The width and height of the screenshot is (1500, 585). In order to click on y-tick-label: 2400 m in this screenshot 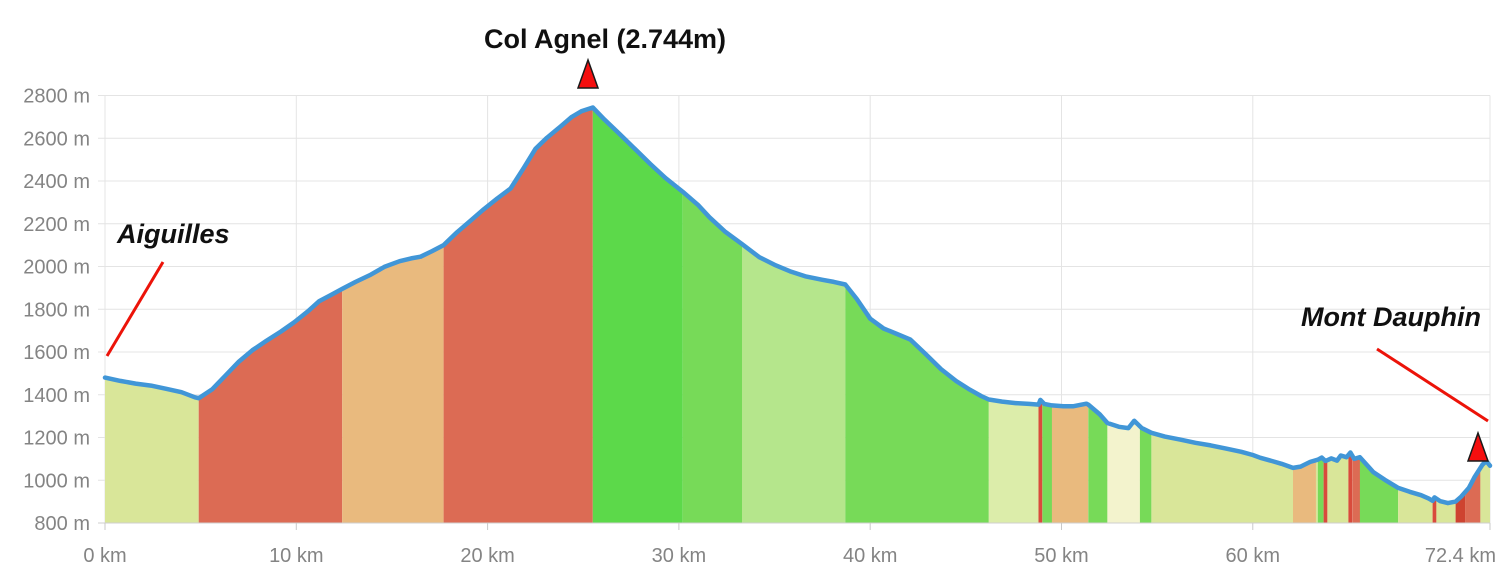, I will do `click(56, 182)`.